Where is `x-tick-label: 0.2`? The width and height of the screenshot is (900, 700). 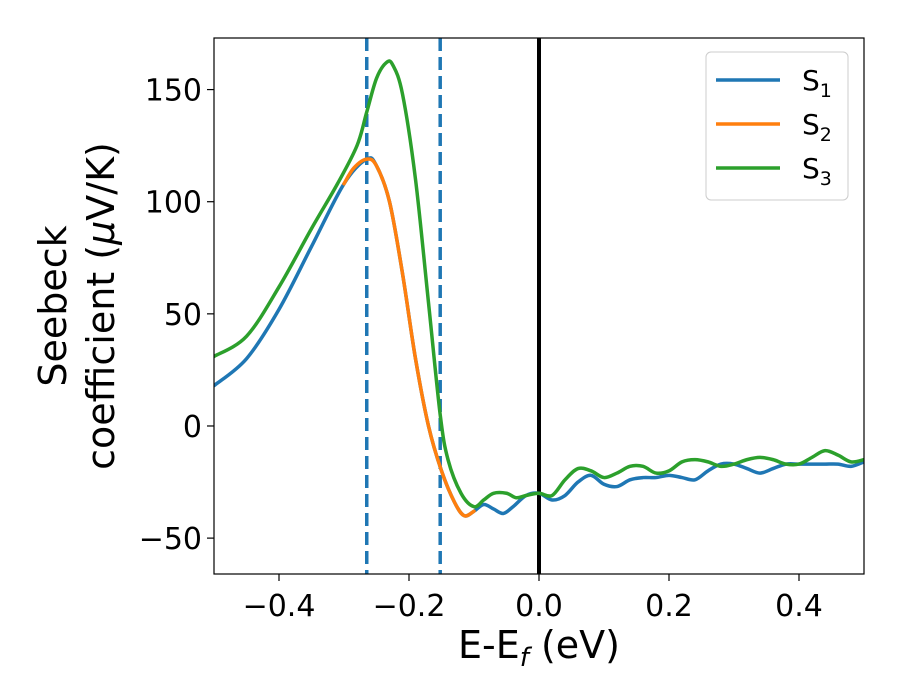 x-tick-label: 0.2 is located at coordinates (669, 606).